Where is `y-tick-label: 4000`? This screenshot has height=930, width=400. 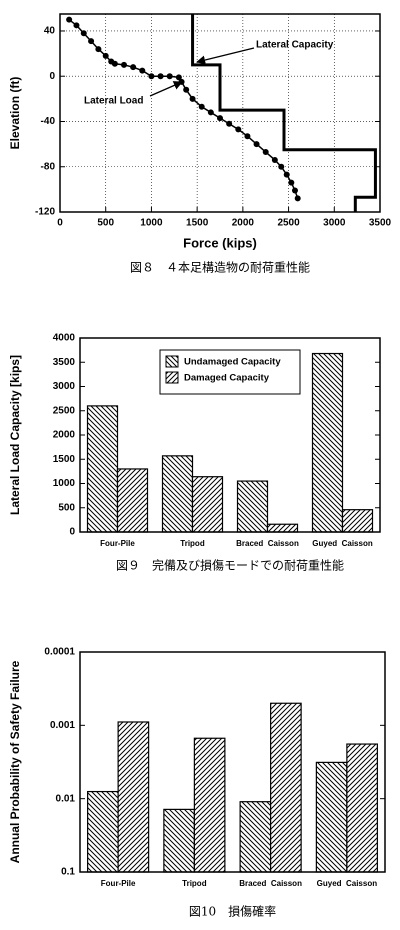
y-tick-label: 4000 is located at coordinates (64, 338).